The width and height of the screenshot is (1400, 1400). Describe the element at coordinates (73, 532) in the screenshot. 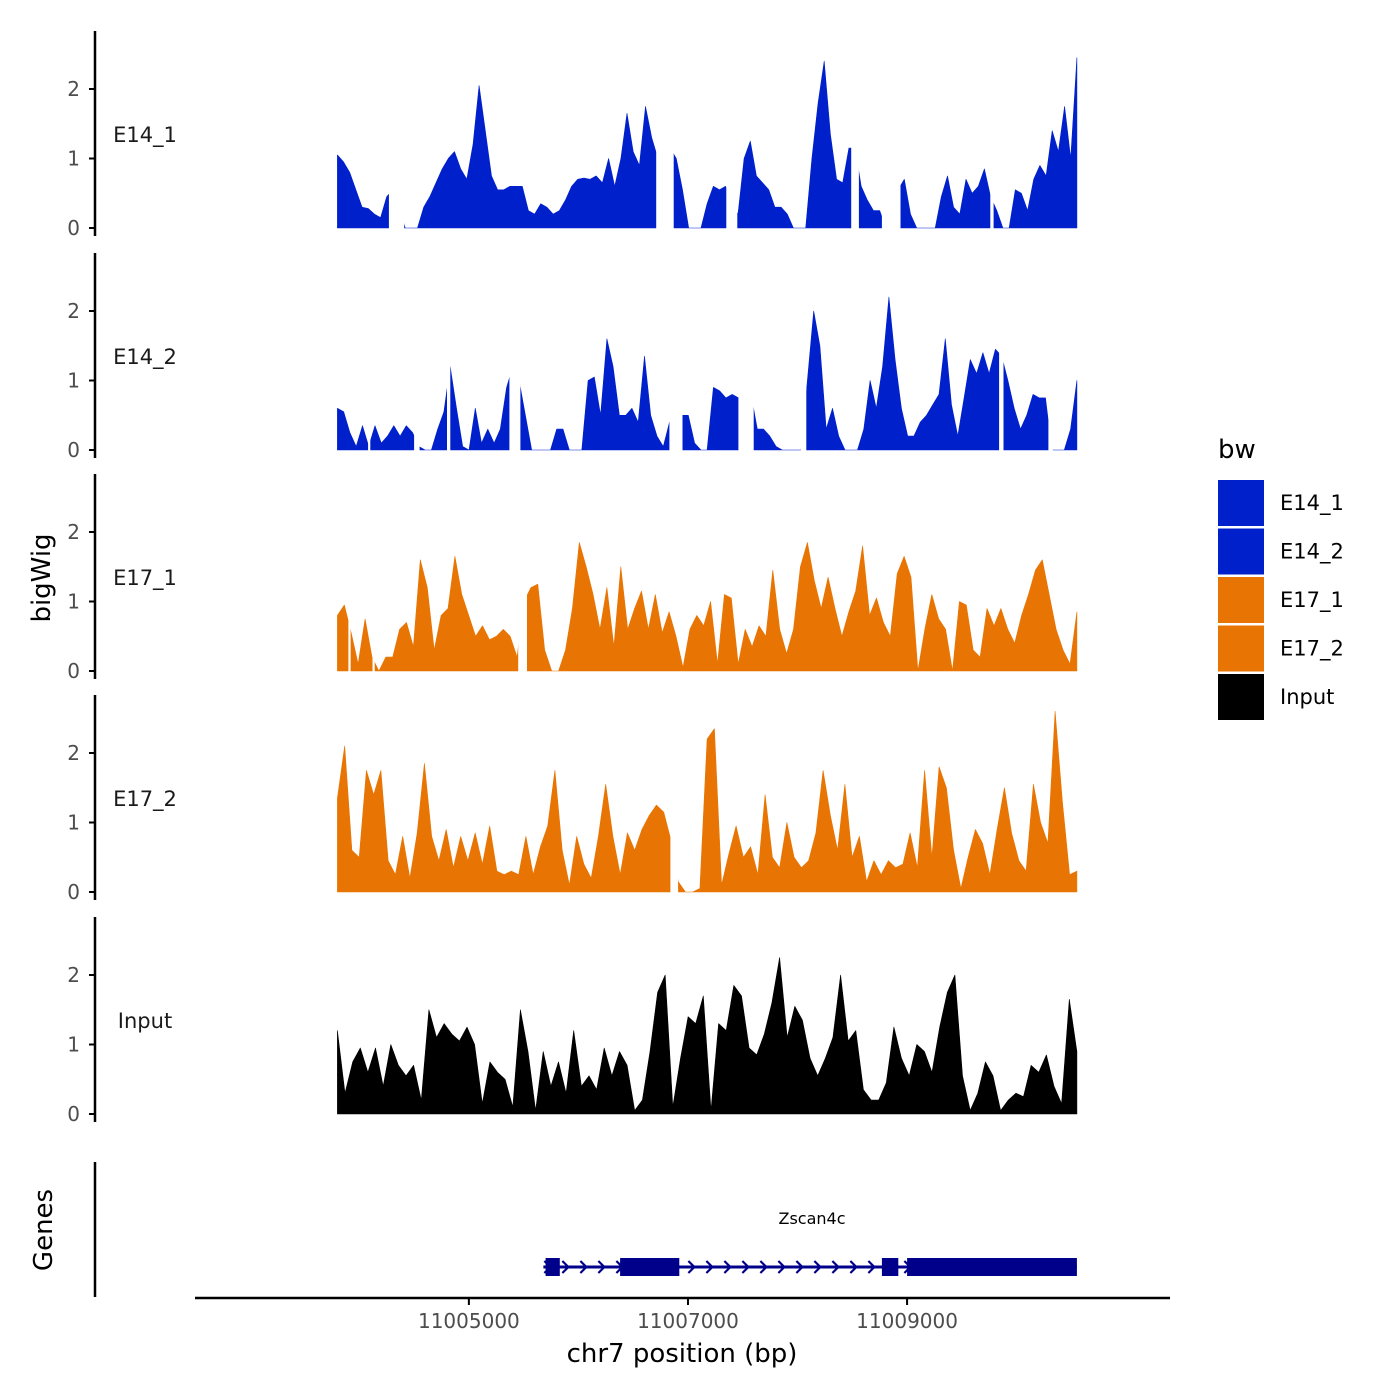

I see `y-tick-label-E17_1-2: 2` at that location.